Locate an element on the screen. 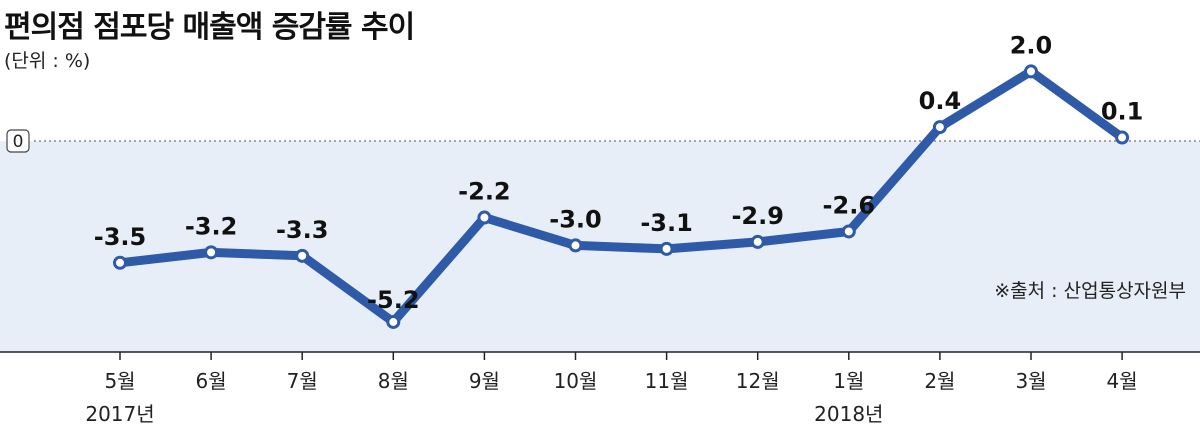  year-label: 2018년 is located at coordinates (848, 414).